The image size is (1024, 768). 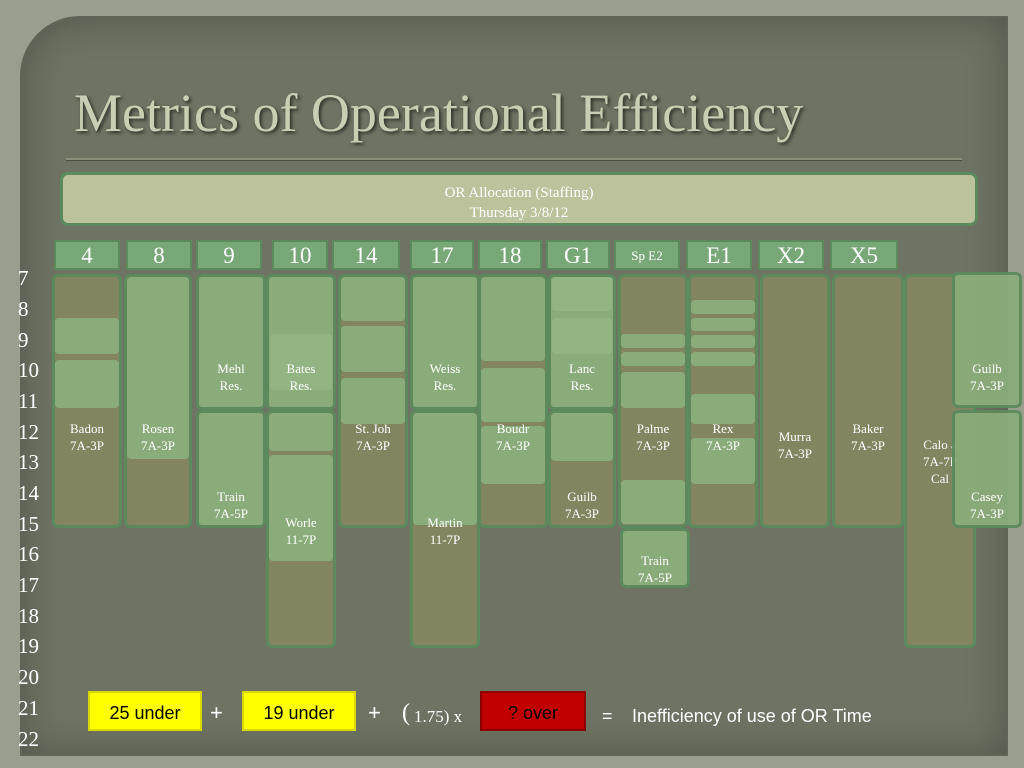 What do you see at coordinates (607, 716) in the screenshot?
I see `equals-sign: =` at bounding box center [607, 716].